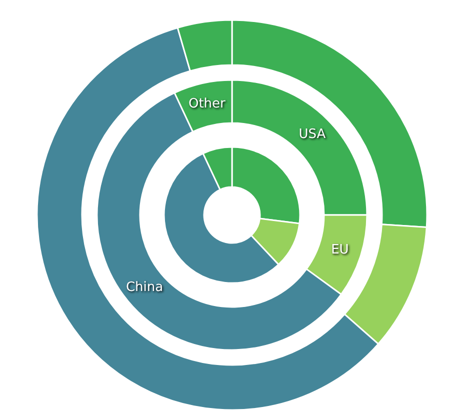 The image size is (454, 419). Describe the element at coordinates (312, 134) in the screenshot. I see `slice-label: USA` at that location.